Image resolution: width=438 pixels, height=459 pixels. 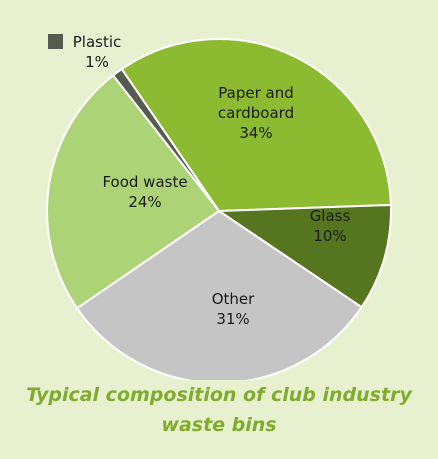 What do you see at coordinates (329, 236) in the screenshot?
I see `slice-label-glass-line-2: 10%` at bounding box center [329, 236].